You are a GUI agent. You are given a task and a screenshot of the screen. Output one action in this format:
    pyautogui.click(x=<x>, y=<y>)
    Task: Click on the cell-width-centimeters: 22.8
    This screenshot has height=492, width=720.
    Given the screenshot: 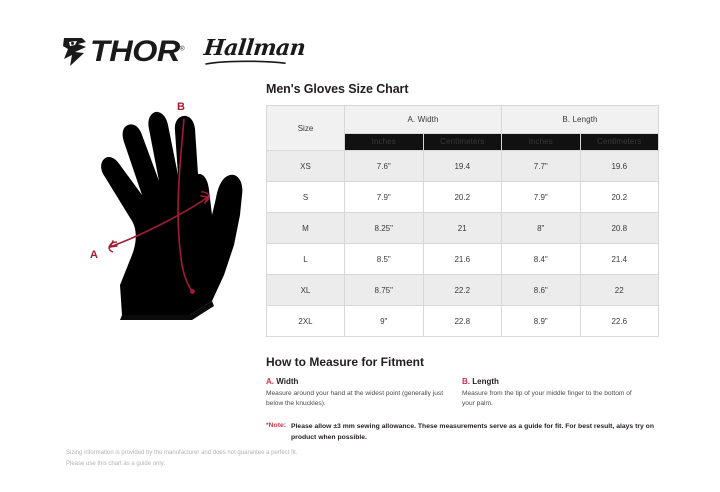 What is the action you would take?
    pyautogui.click(x=462, y=321)
    